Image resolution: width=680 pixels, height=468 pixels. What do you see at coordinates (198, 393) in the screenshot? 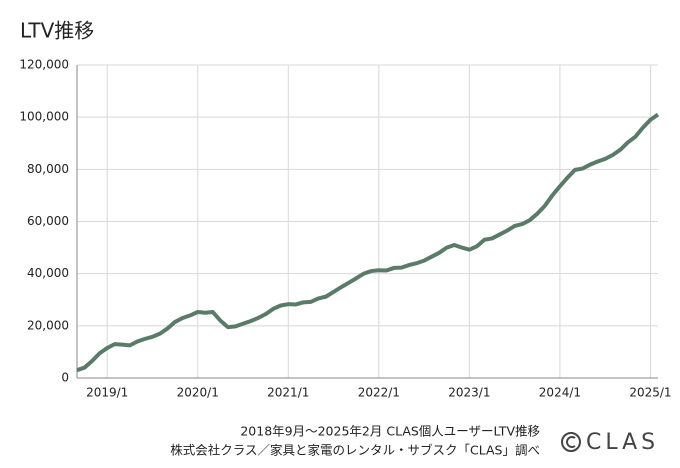
I see `x-tick-label: 2020/1` at bounding box center [198, 393].